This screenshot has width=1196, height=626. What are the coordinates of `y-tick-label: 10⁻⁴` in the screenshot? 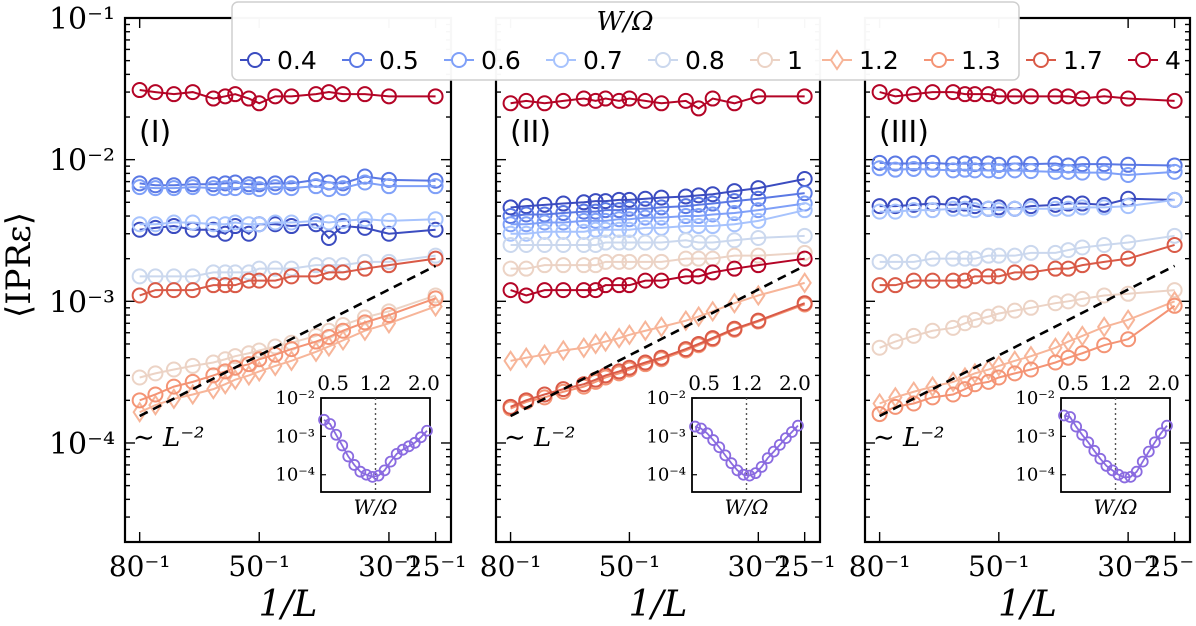 It's located at (82, 444).